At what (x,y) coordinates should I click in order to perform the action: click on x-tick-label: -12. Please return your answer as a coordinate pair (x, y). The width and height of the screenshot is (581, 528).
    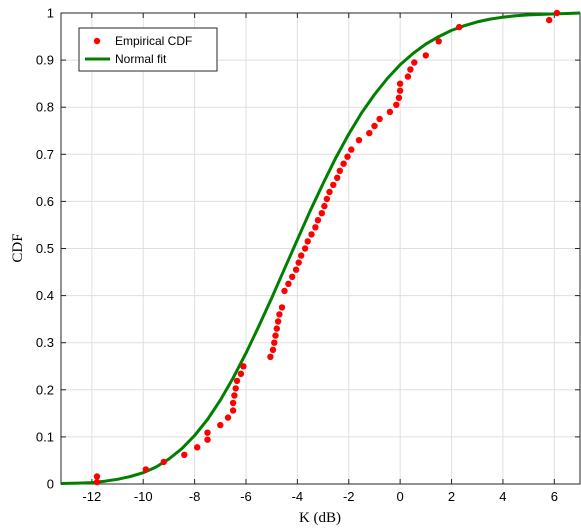
    Looking at the image, I should click on (91, 496).